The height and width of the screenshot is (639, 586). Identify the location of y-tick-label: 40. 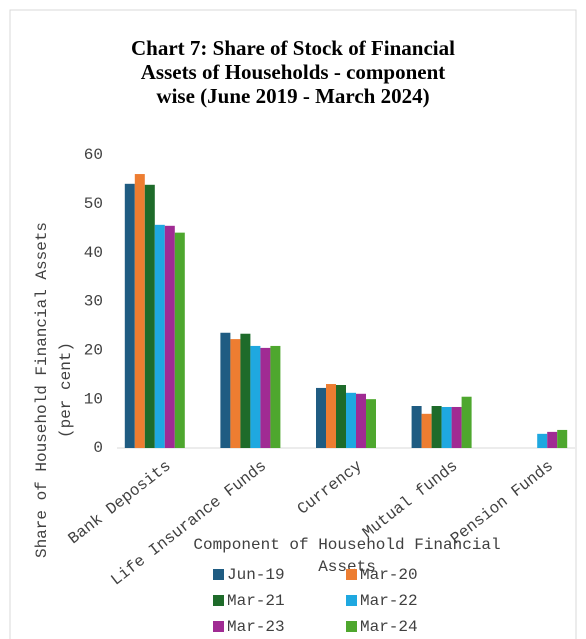
(93, 253).